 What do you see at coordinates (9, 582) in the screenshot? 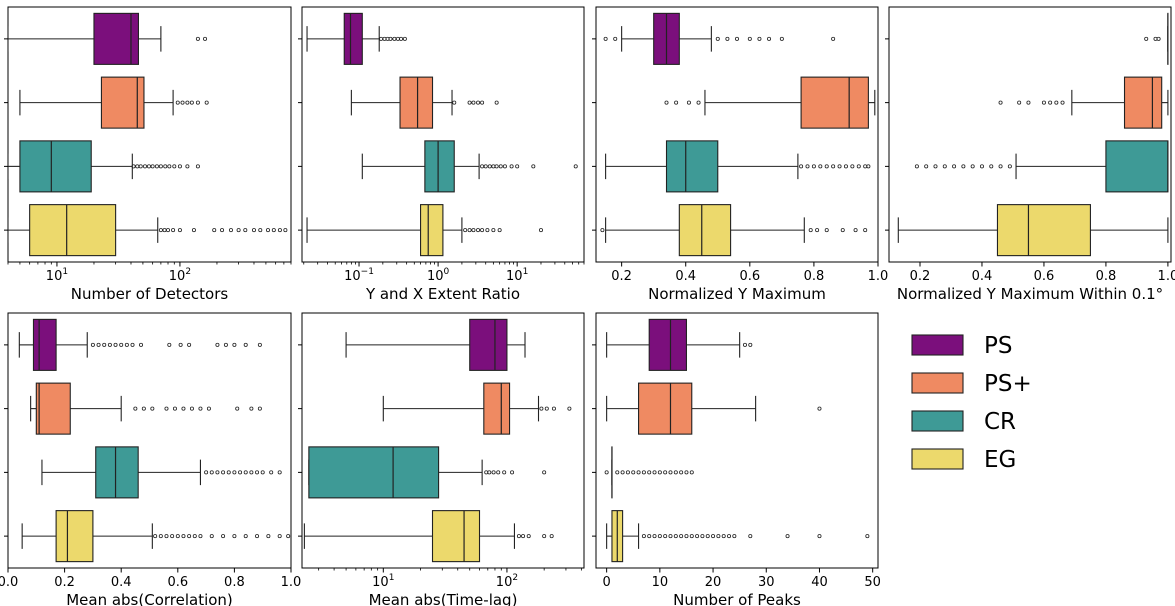
I see `x-tick-label: 0.0` at bounding box center [9, 582].